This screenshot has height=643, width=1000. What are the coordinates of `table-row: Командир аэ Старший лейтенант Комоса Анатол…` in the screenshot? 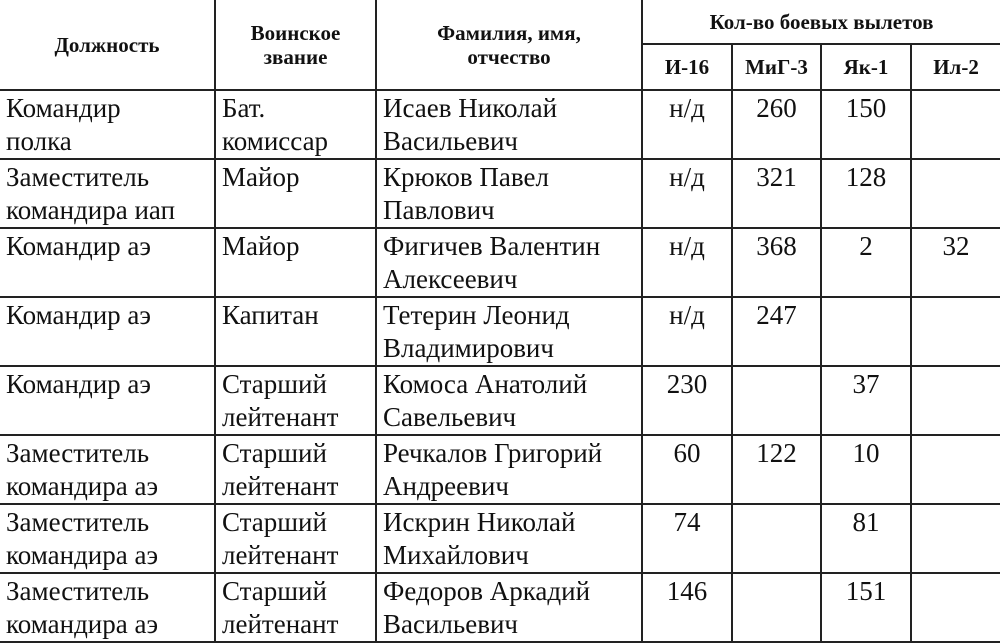 It's located at (500, 400).